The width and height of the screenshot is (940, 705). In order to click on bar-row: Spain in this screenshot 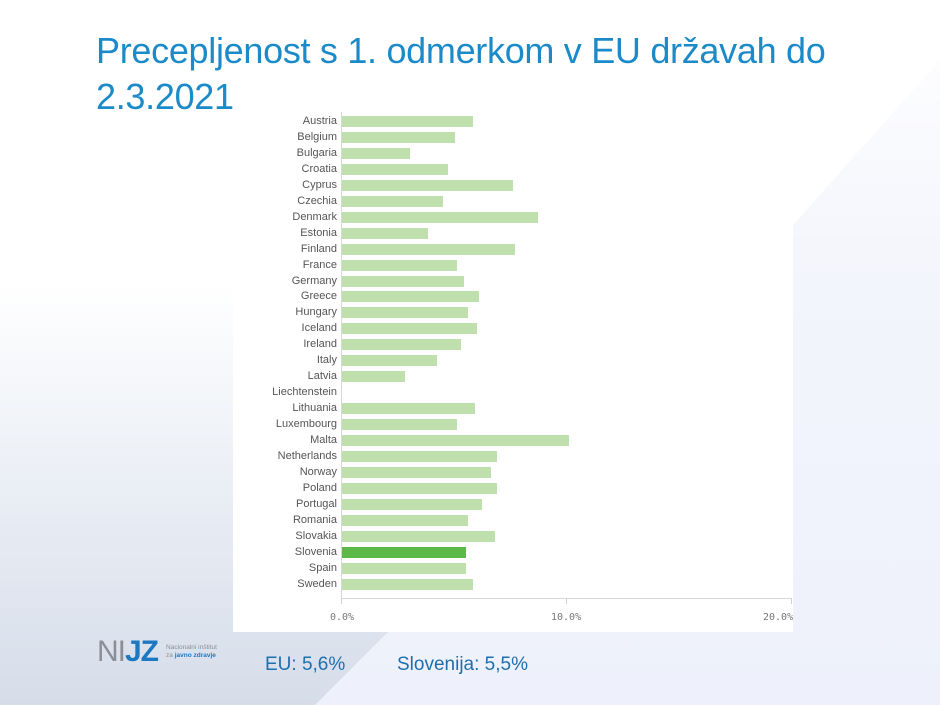, I will do `click(513, 568)`.